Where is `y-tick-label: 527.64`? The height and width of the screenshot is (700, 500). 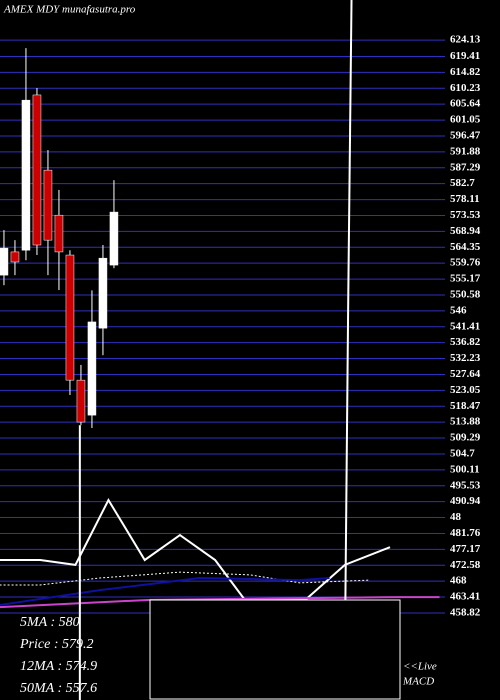
y-tick-label: 527.64 is located at coordinates (465, 374).